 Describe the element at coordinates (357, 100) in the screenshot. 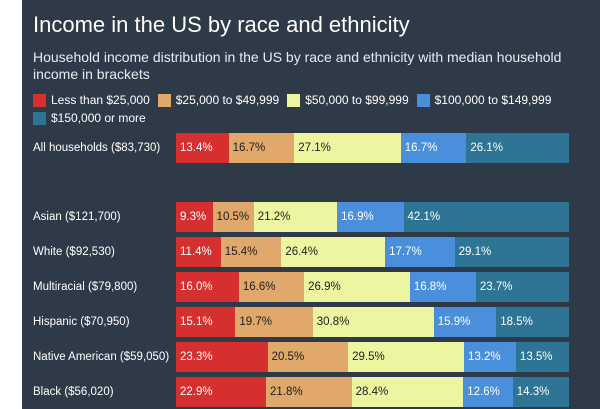

I see `legend-label: $50,000 to $99,999` at that location.